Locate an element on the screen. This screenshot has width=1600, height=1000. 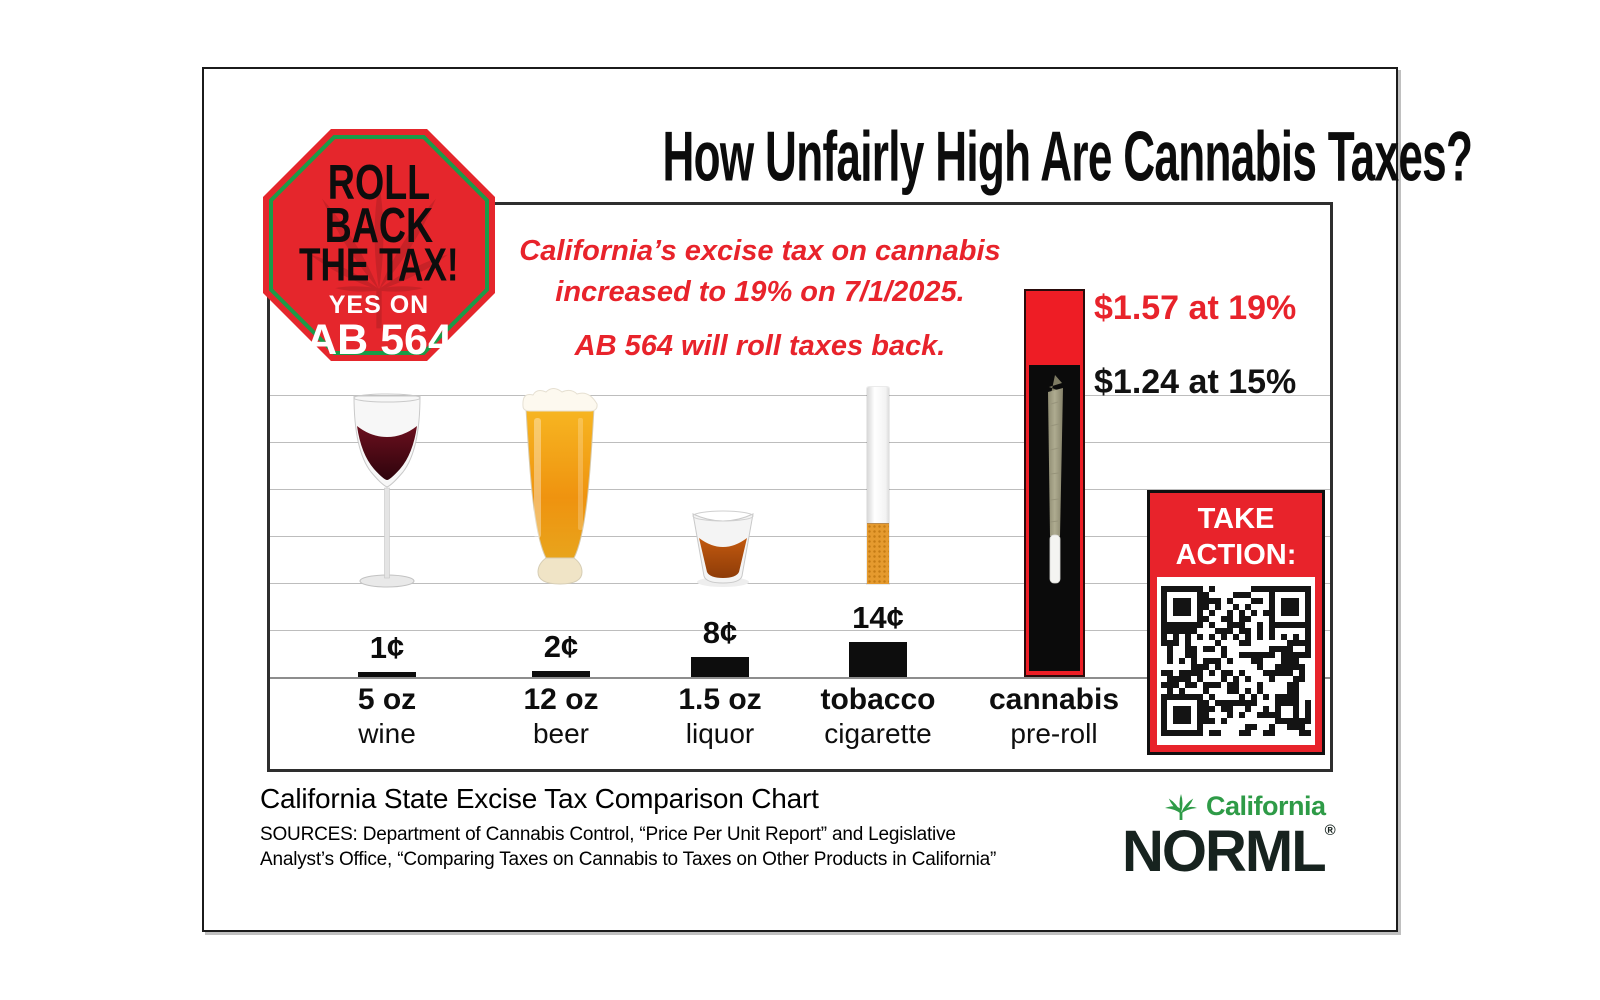
bar-beer-tax is located at coordinates (561, 674).